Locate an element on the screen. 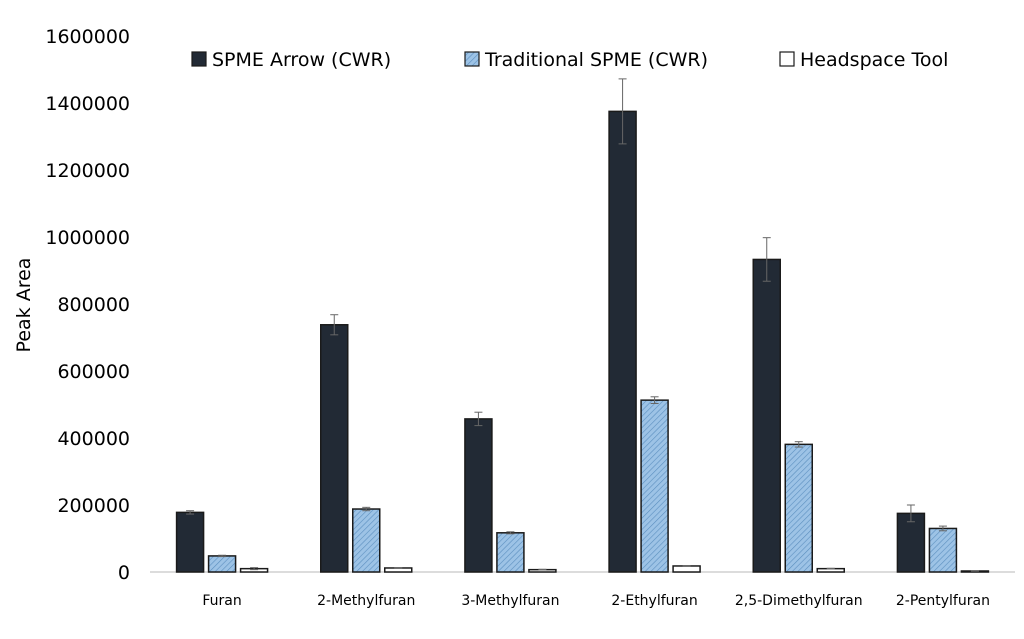  legend-item: SPME Arrow (CWR) is located at coordinates (291, 60).